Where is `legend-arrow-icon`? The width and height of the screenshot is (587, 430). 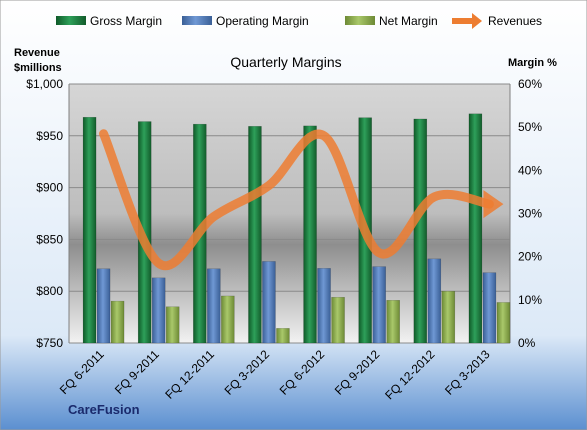 legend-arrow-icon is located at coordinates (477, 21).